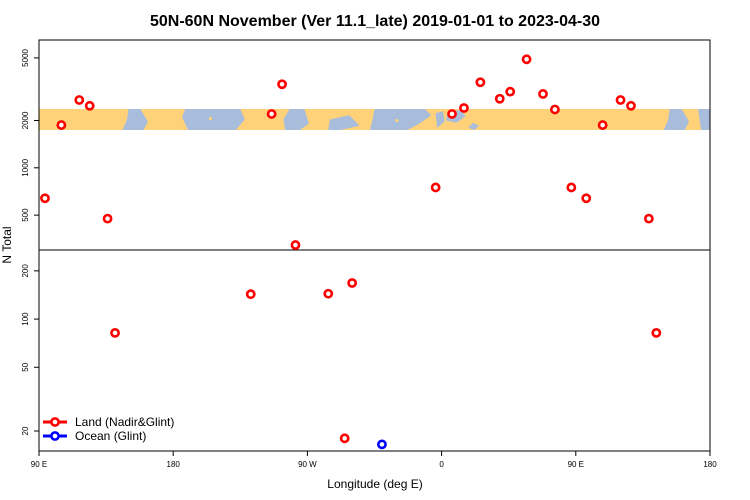  What do you see at coordinates (55, 422) in the screenshot?
I see `legend-marker-land` at bounding box center [55, 422].